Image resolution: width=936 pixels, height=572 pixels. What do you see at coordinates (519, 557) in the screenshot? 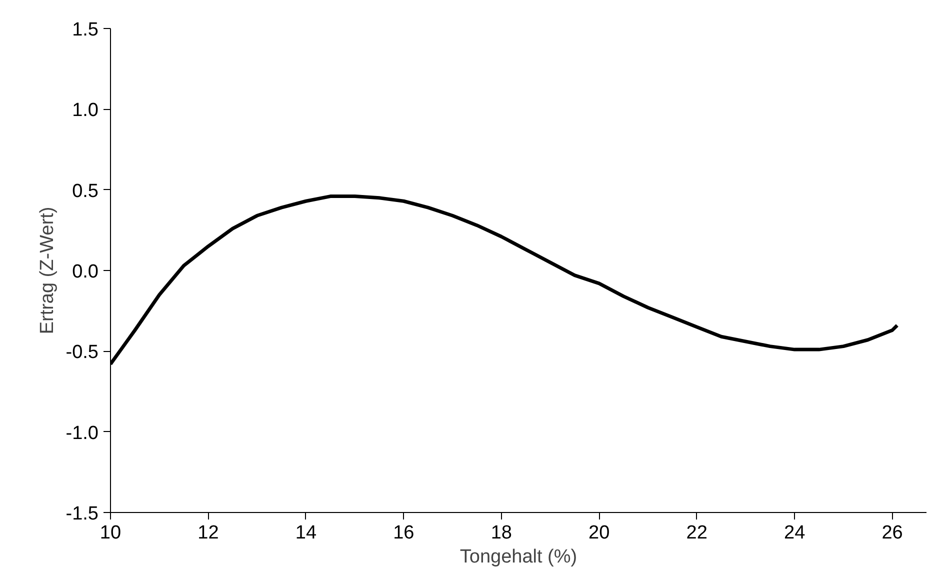
I see `x-axis-title: Tongehalt (%)` at bounding box center [519, 557].